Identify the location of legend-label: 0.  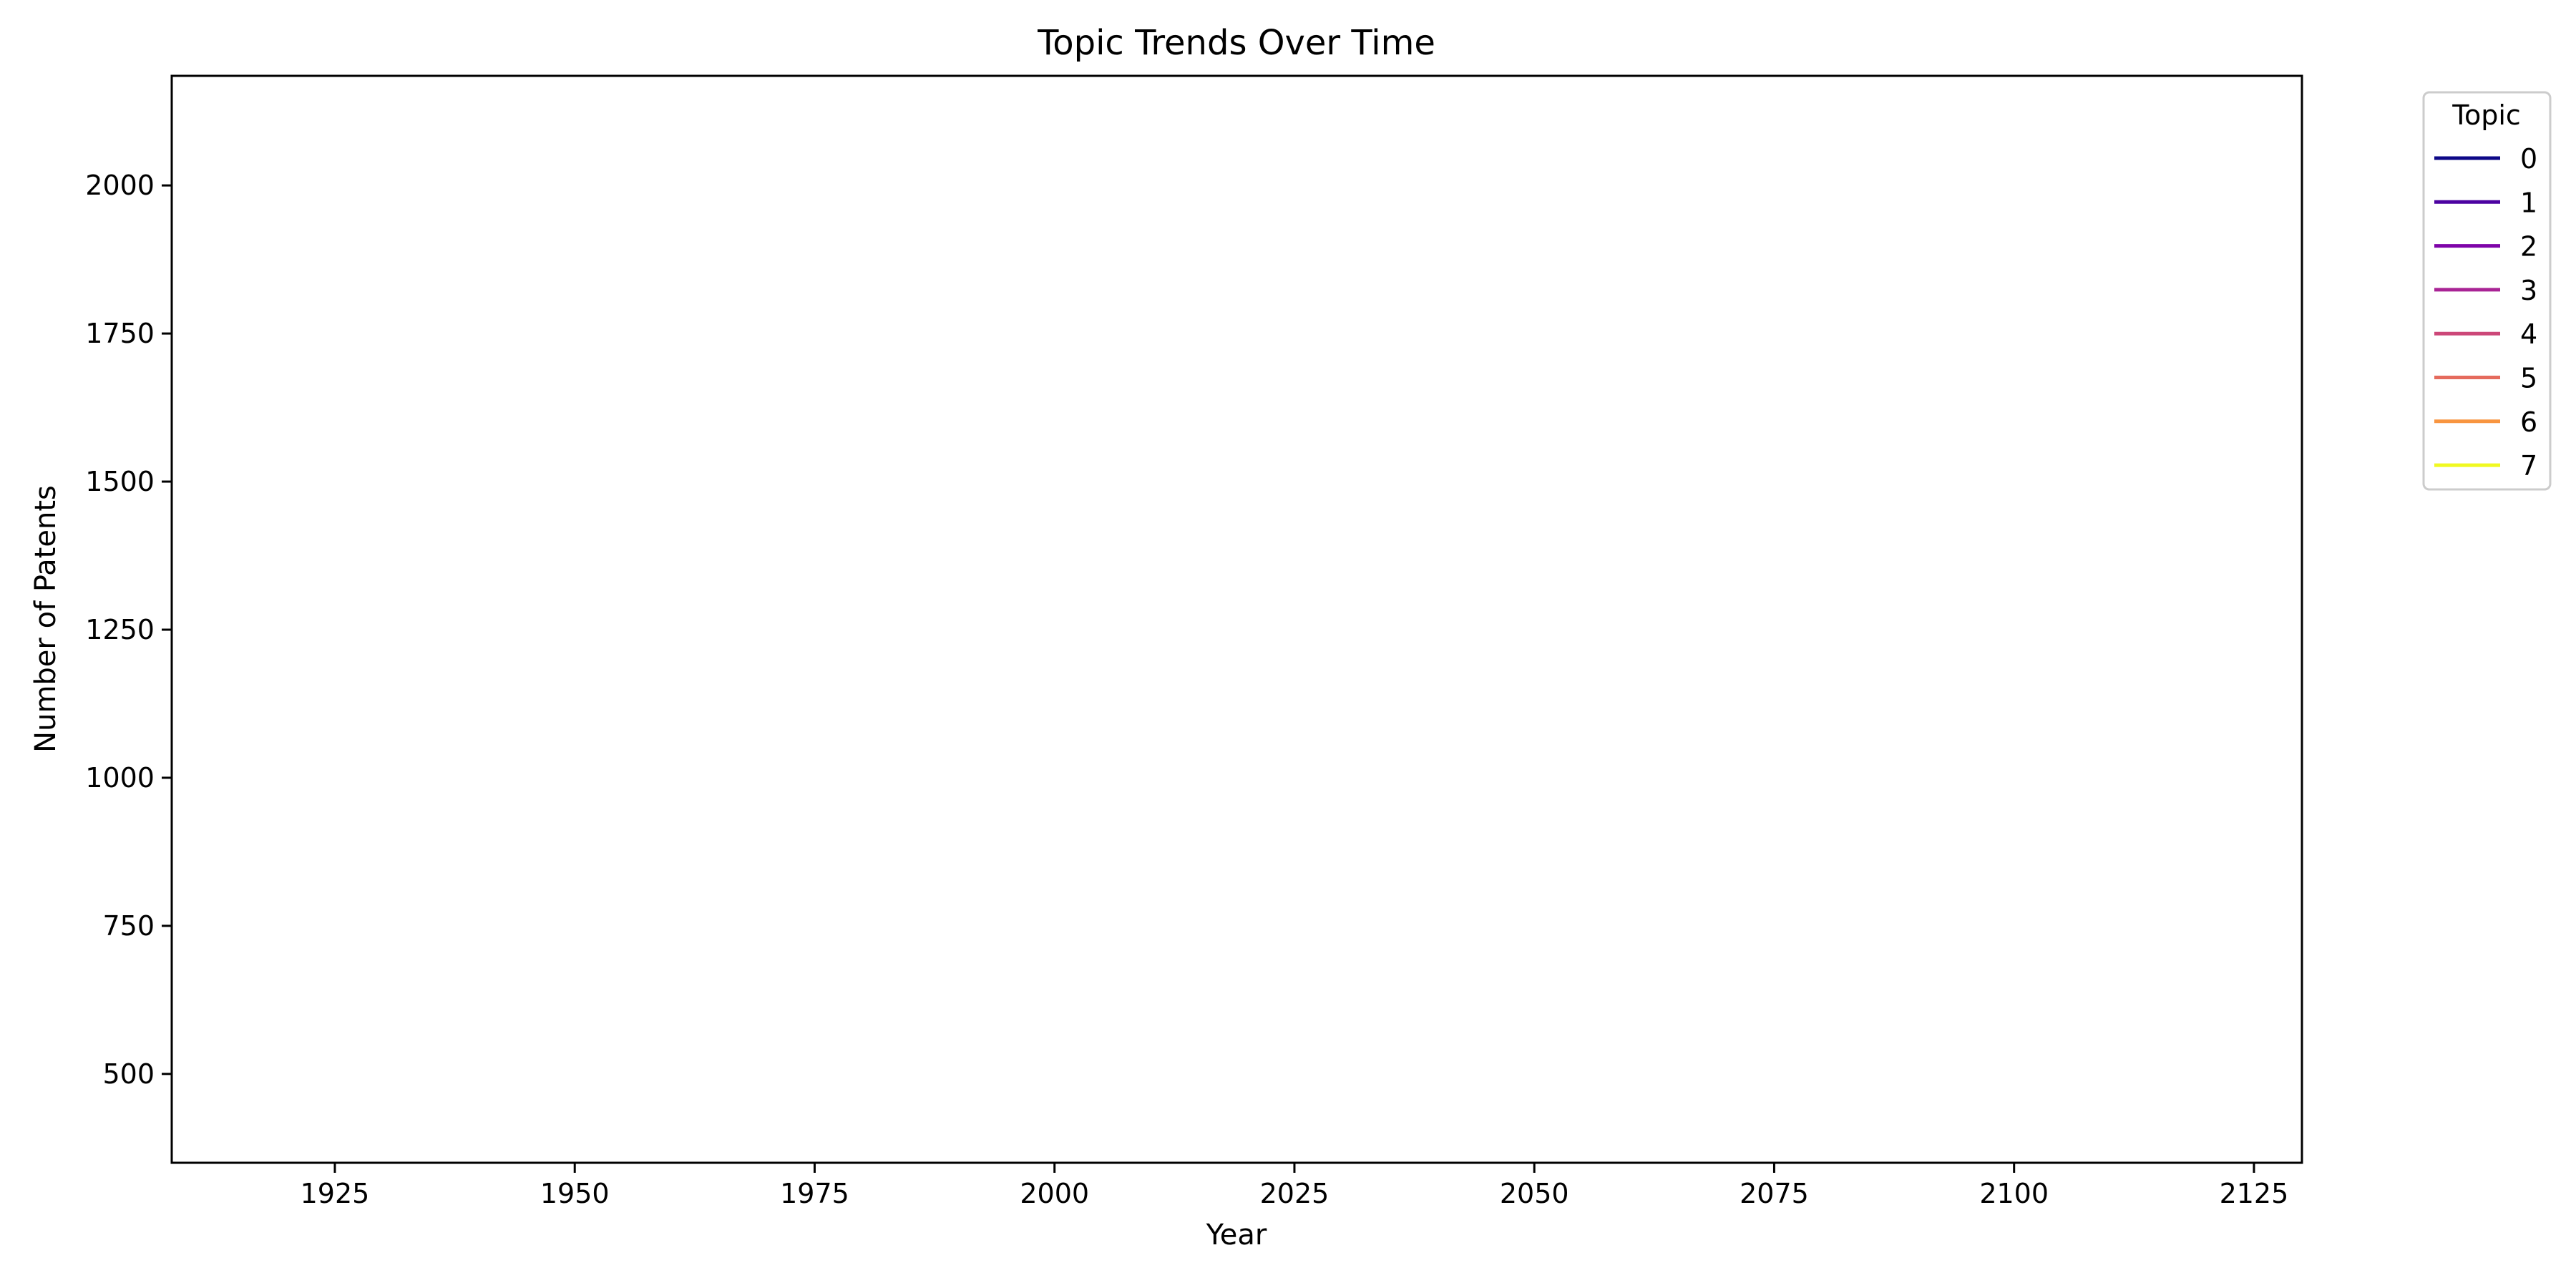
(2528, 159).